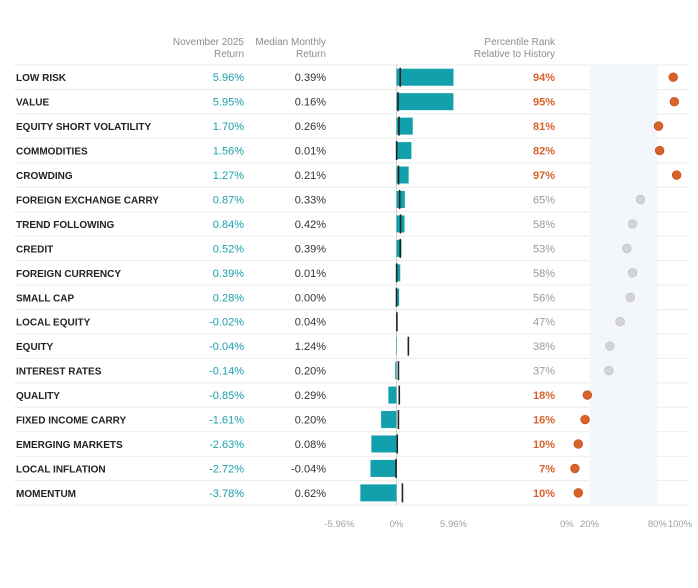 This screenshot has height=588, width=698. What do you see at coordinates (34, 249) in the screenshot?
I see `factor-name: CREDIT` at bounding box center [34, 249].